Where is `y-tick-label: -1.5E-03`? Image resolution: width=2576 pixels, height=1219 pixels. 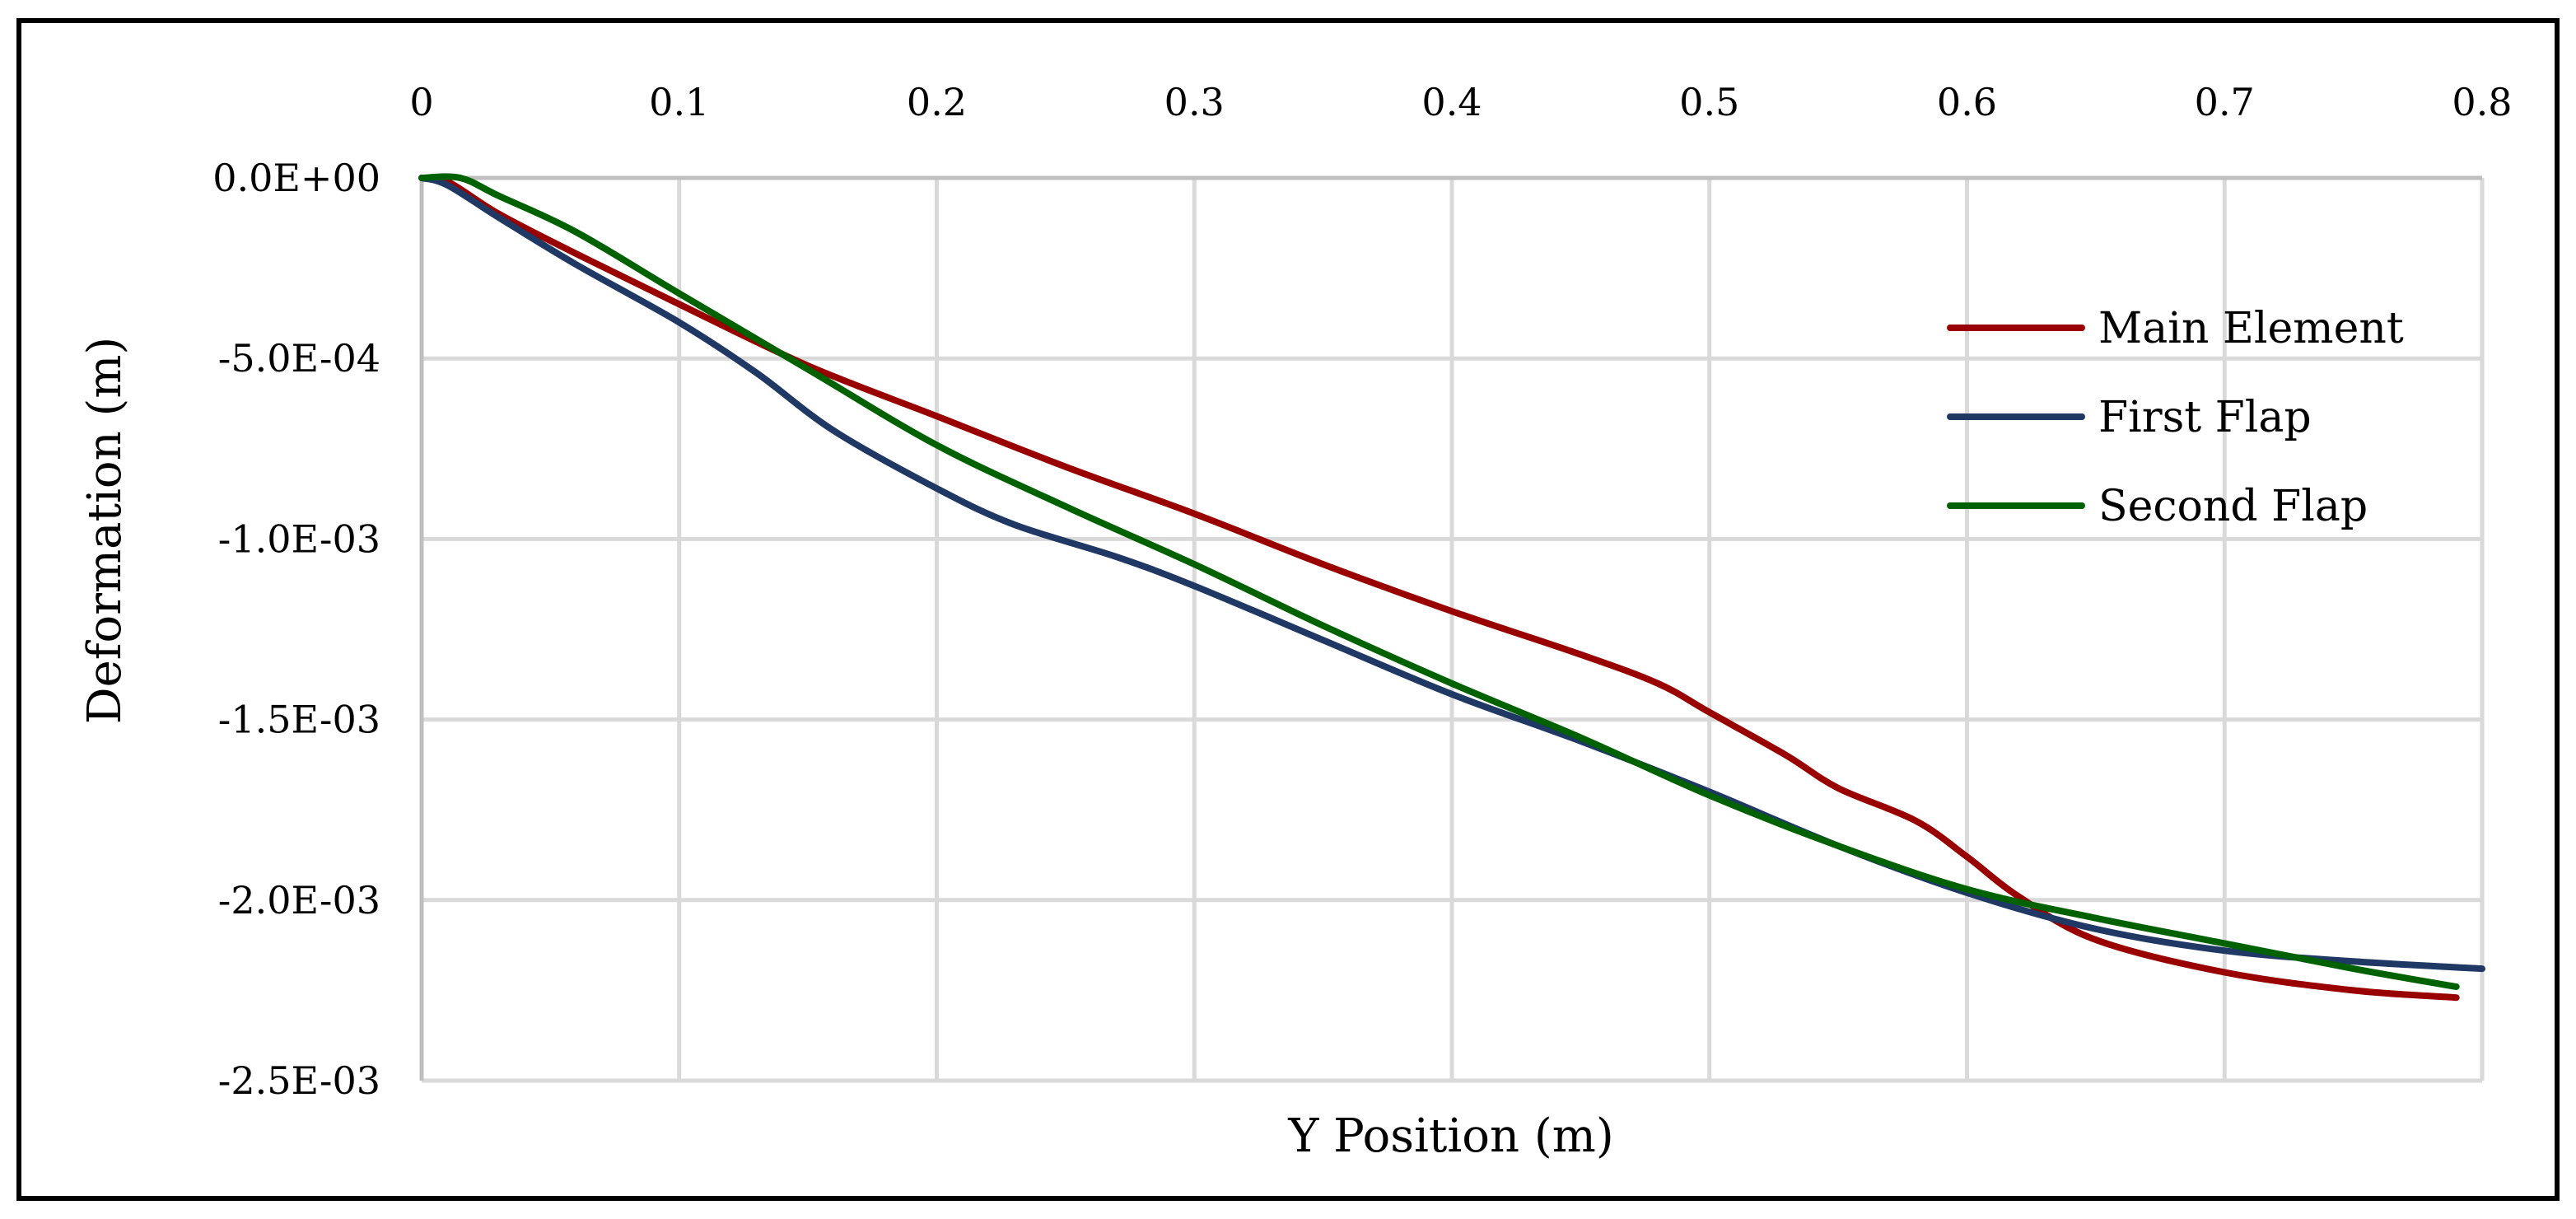
y-tick-label: -1.5E-03 is located at coordinates (299, 720).